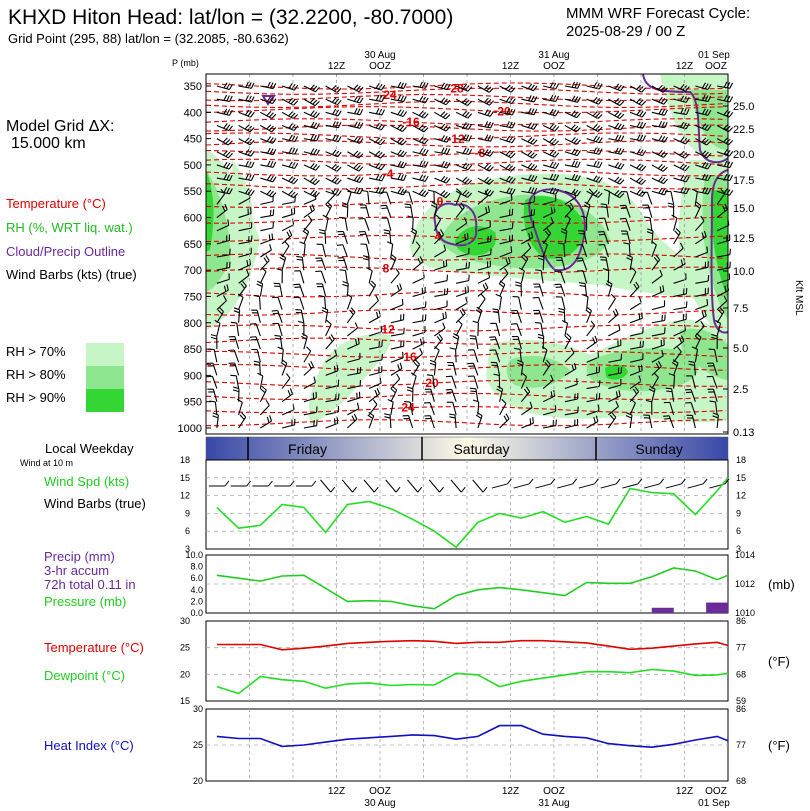  I want to click on wind-ytick-right: 3, so click(738, 549).